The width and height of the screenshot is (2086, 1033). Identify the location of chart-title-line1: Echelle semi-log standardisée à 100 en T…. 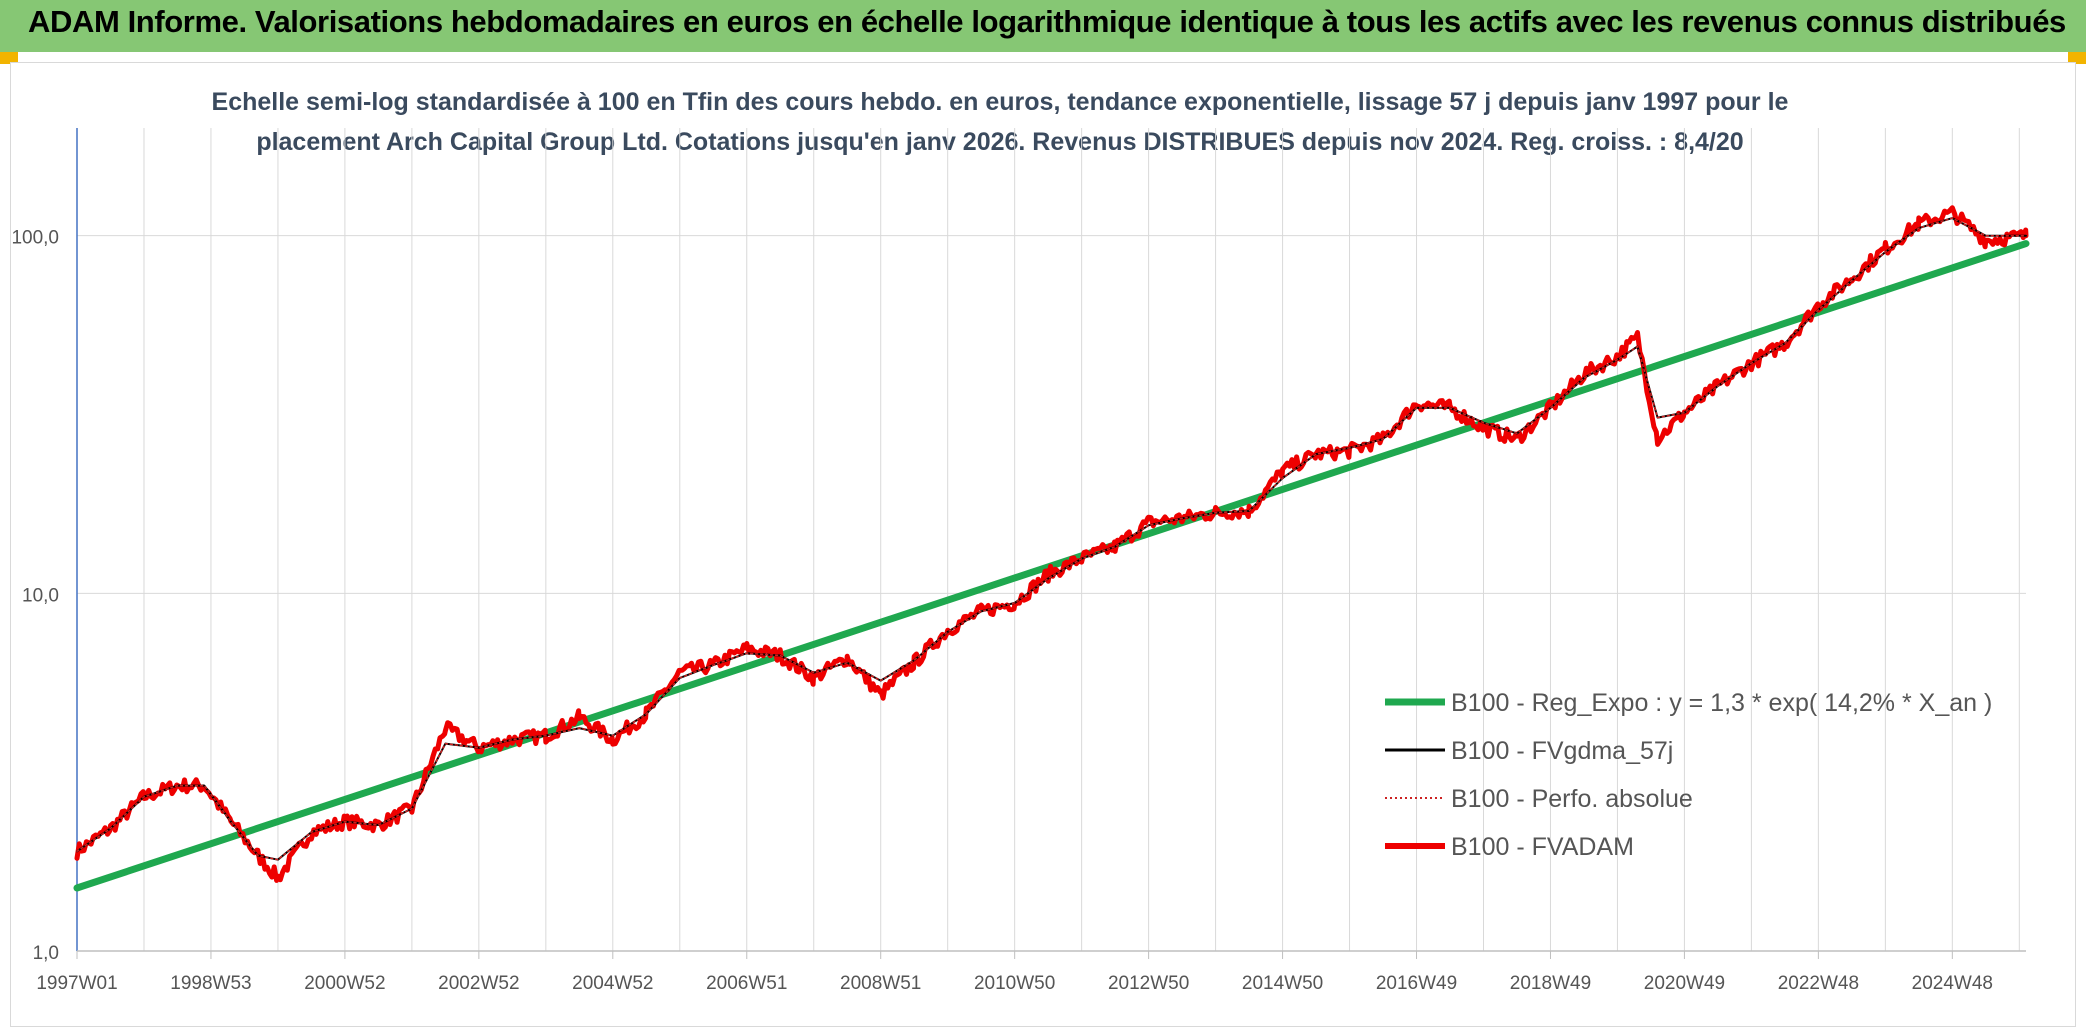
(1000, 102).